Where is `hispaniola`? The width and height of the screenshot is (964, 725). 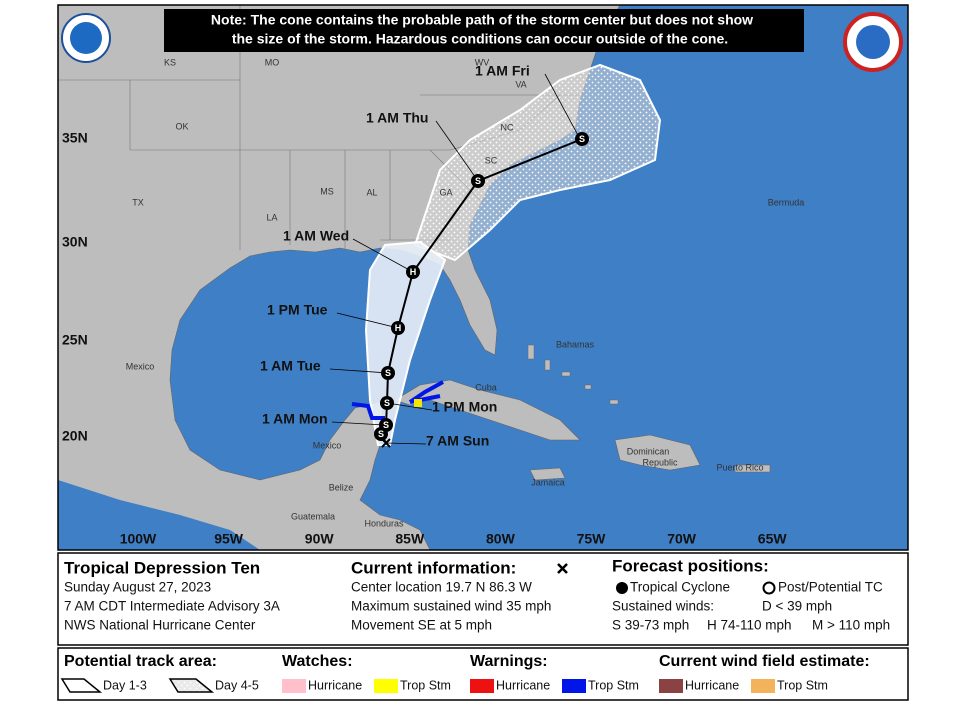
hispaniola is located at coordinates (657, 452).